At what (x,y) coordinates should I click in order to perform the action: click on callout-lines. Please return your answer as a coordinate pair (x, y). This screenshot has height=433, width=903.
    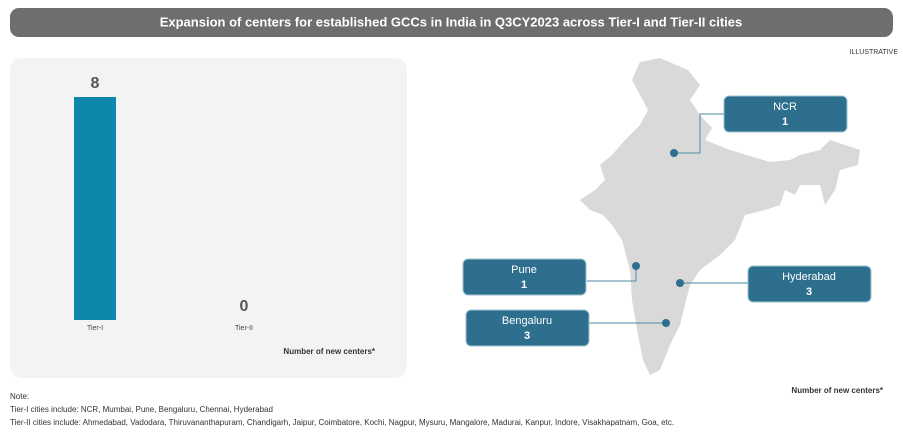
    Looking at the image, I should click on (667, 218).